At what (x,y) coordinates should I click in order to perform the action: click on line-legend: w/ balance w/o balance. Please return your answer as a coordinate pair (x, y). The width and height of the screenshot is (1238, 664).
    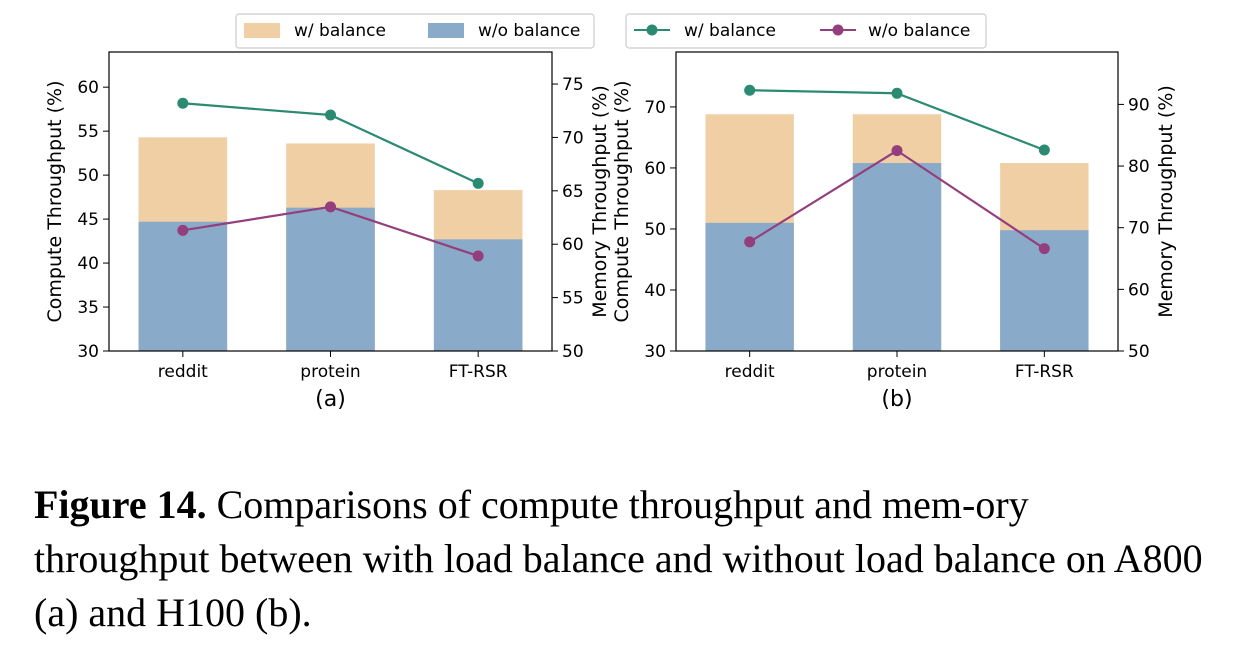
    Looking at the image, I should click on (806, 31).